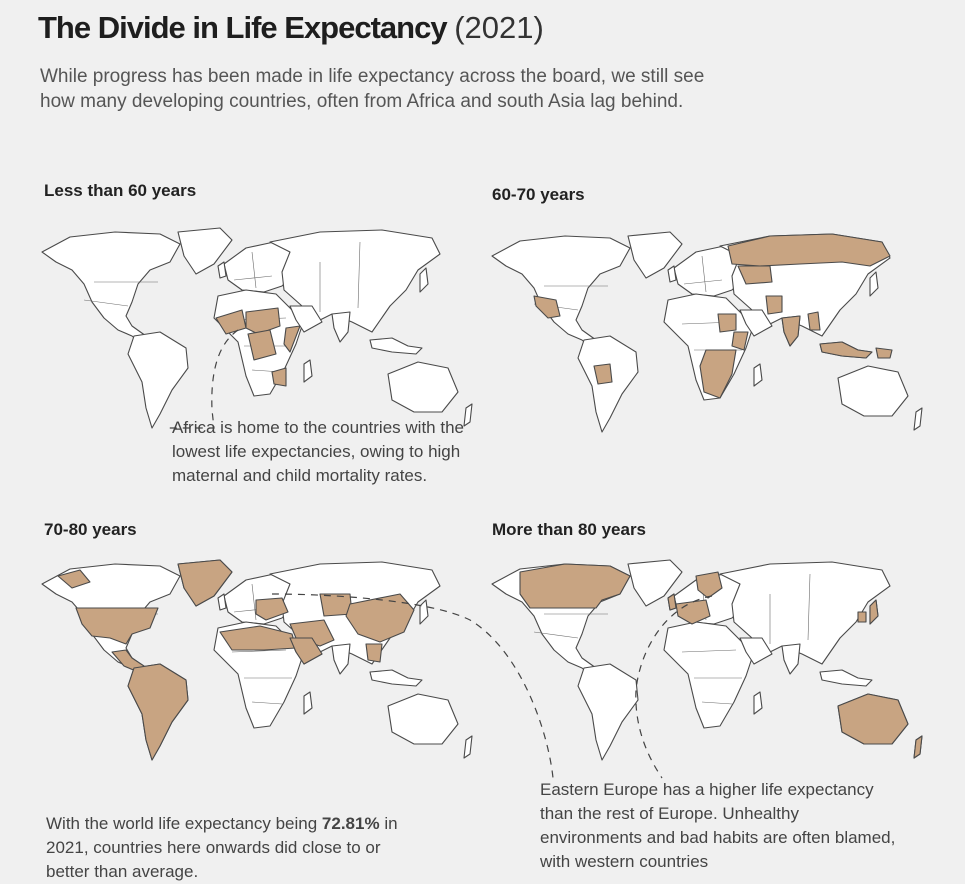 The width and height of the screenshot is (965, 884). Describe the element at coordinates (569, 529) in the screenshot. I see `panel-label-over-80: More than 80 years` at that location.